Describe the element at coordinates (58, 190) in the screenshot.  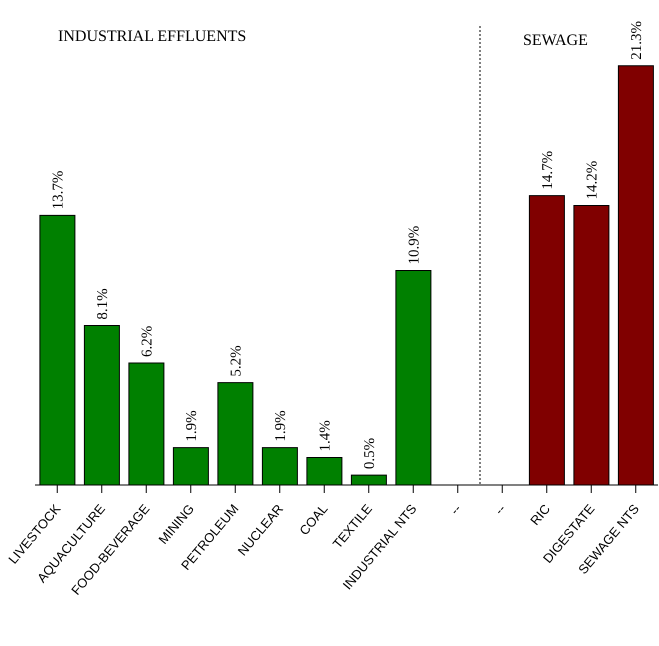
I see `data-label: 13.7%` at that location.